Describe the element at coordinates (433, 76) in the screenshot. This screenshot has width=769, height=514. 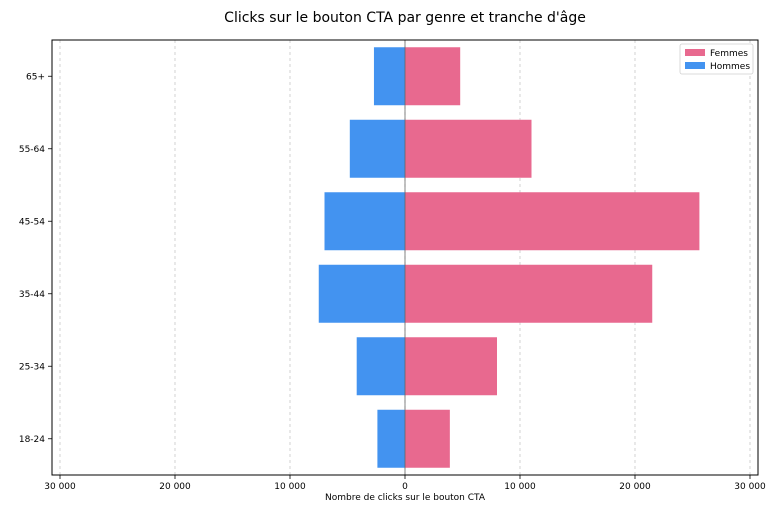
I see `bar-femmes-65+` at that location.